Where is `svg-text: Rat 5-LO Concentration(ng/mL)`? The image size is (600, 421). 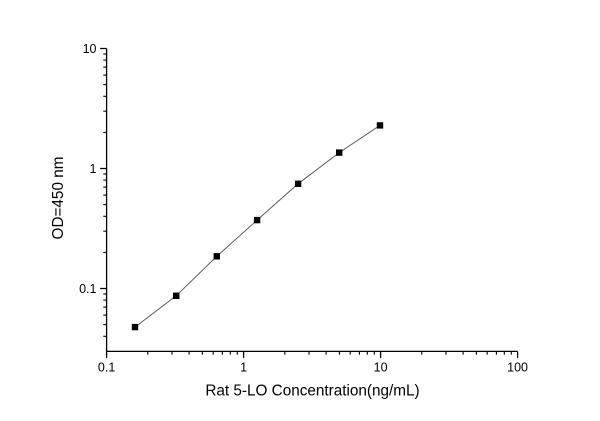 svg-text: Rat 5-LO Concentration(ng/mL) is located at coordinates (312, 391).